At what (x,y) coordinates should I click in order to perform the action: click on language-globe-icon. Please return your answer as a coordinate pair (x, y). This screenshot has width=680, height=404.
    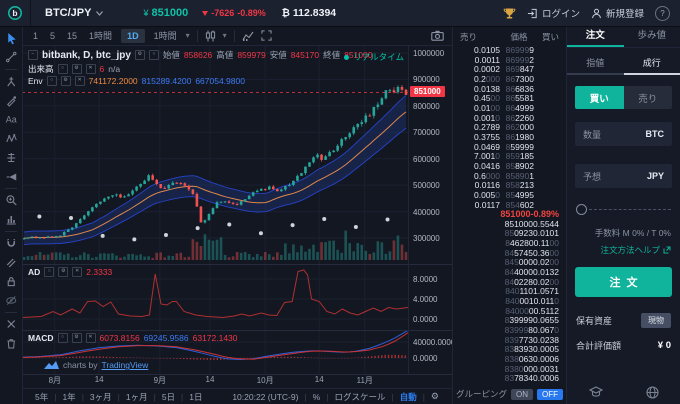
    Looking at the image, I should click on (652, 392).